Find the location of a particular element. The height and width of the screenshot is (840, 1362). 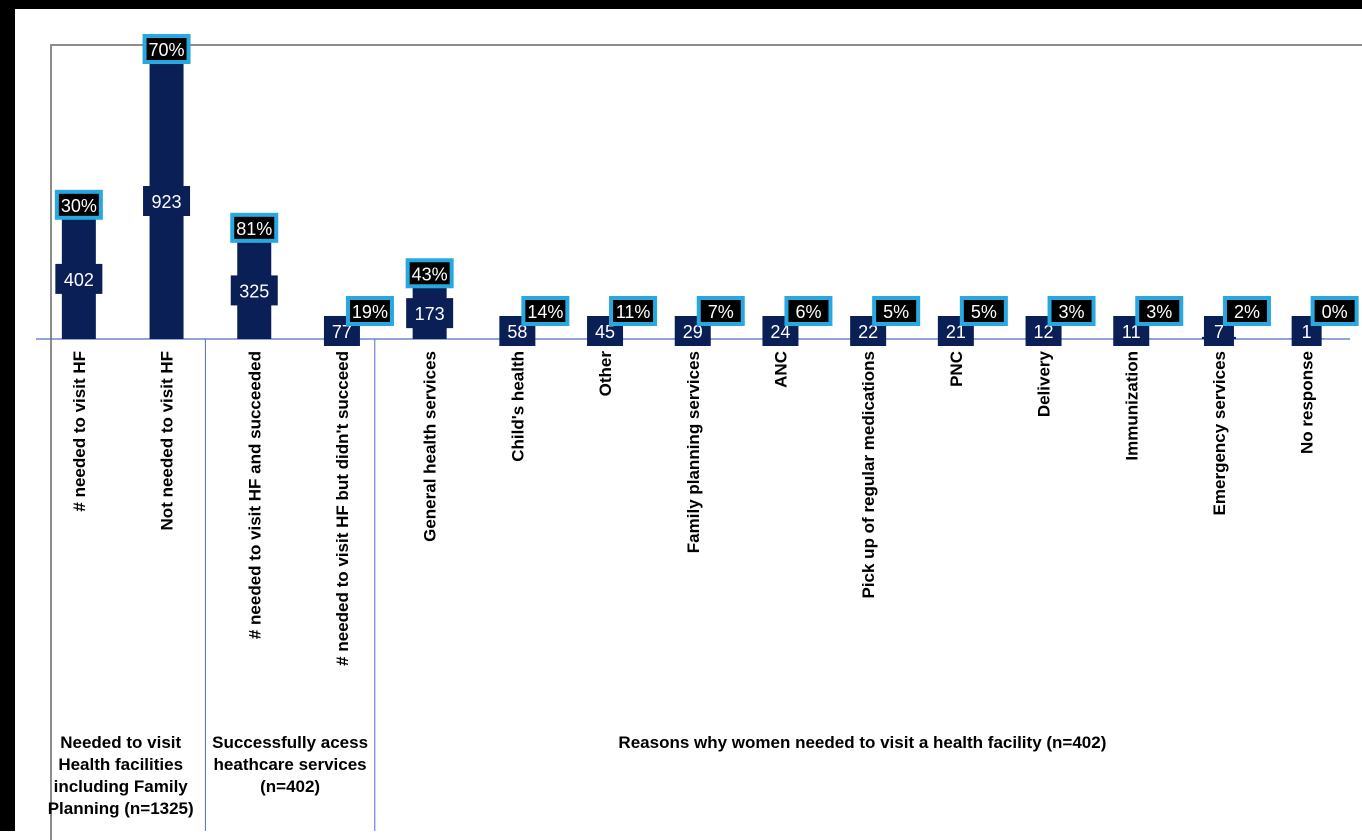

percent-label: 30% is located at coordinates (79, 206).